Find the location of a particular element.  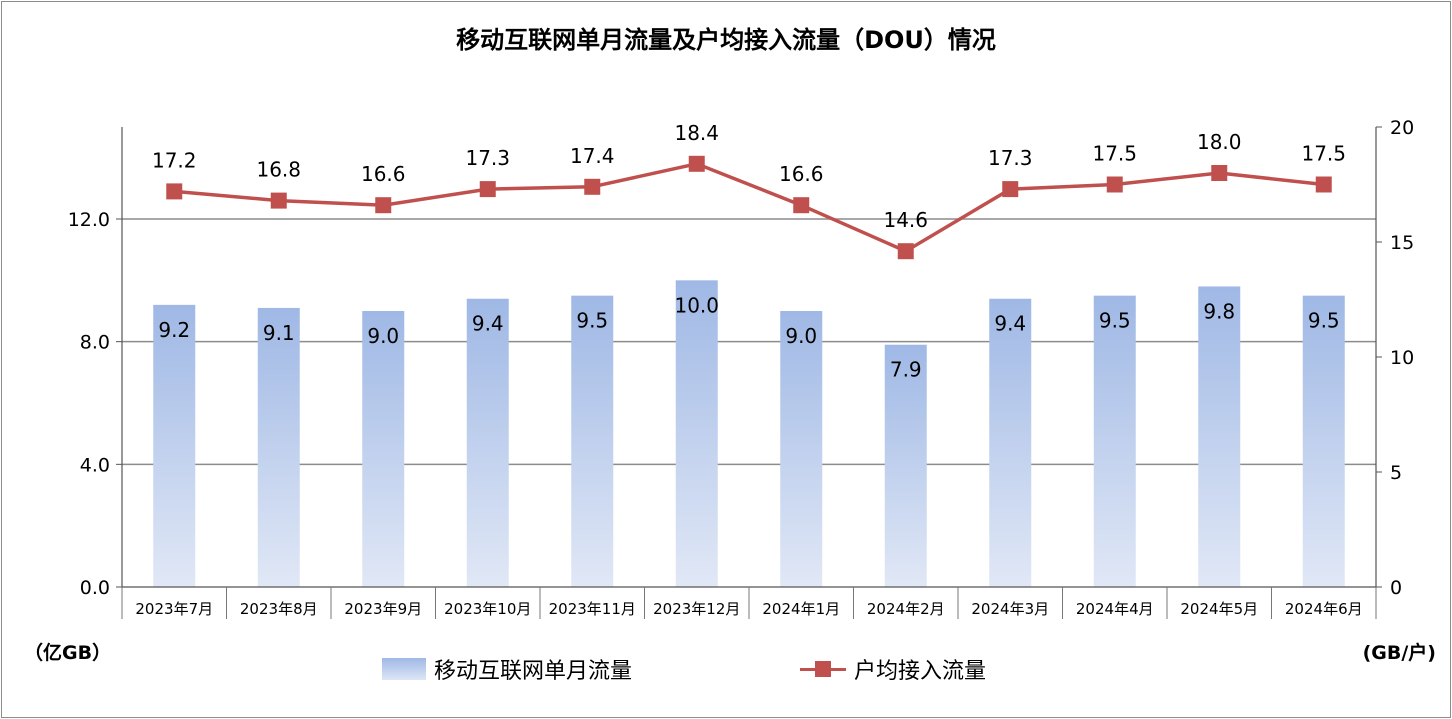

right-tick-label: 10 is located at coordinates (1402, 358).